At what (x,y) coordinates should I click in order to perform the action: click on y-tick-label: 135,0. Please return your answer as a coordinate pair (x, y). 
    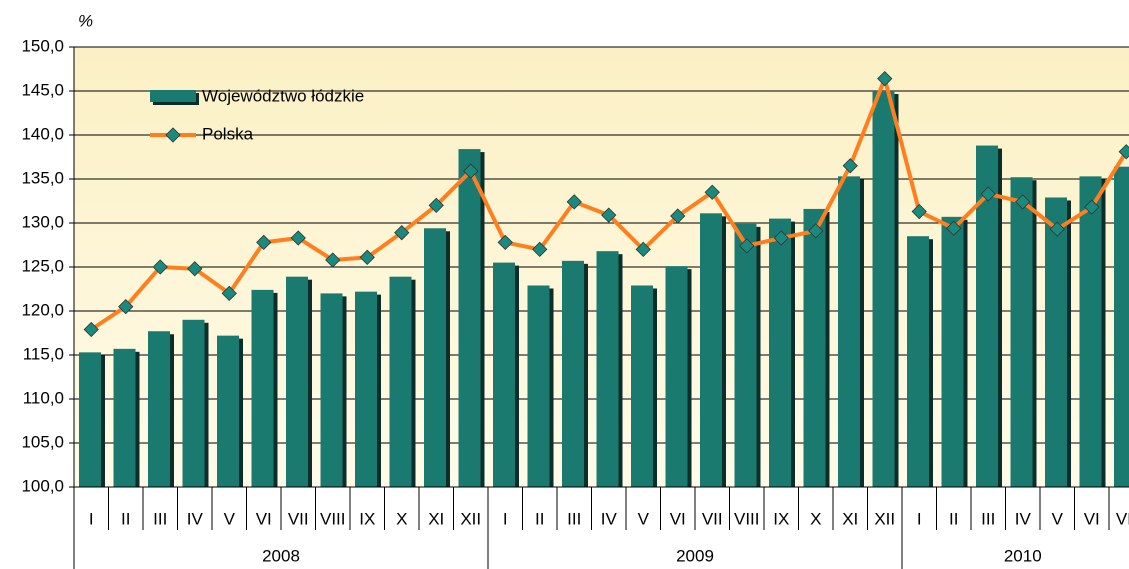
    Looking at the image, I should click on (42, 177).